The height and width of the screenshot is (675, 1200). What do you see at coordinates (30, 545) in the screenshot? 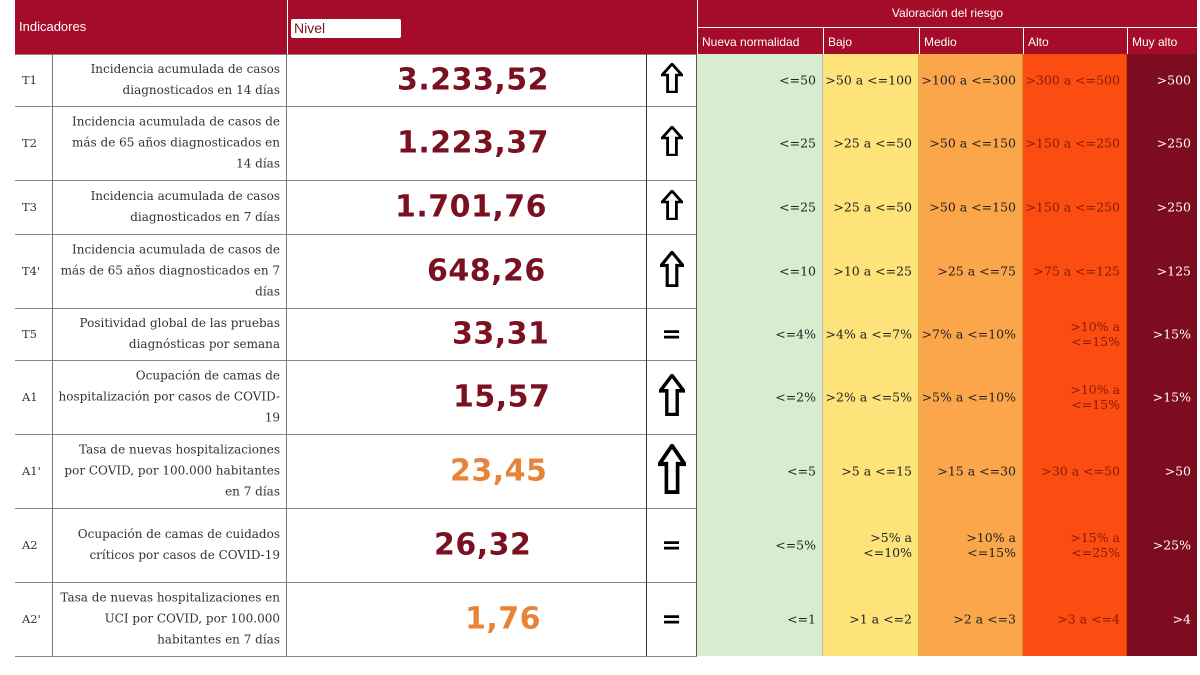
I see `indicator-code: A2` at bounding box center [30, 545].